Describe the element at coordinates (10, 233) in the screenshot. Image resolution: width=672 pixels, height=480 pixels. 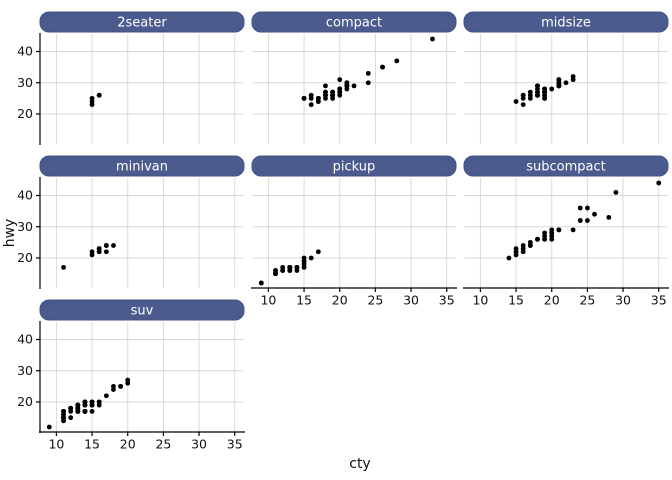
I see `y-axis-title: hwy` at that location.